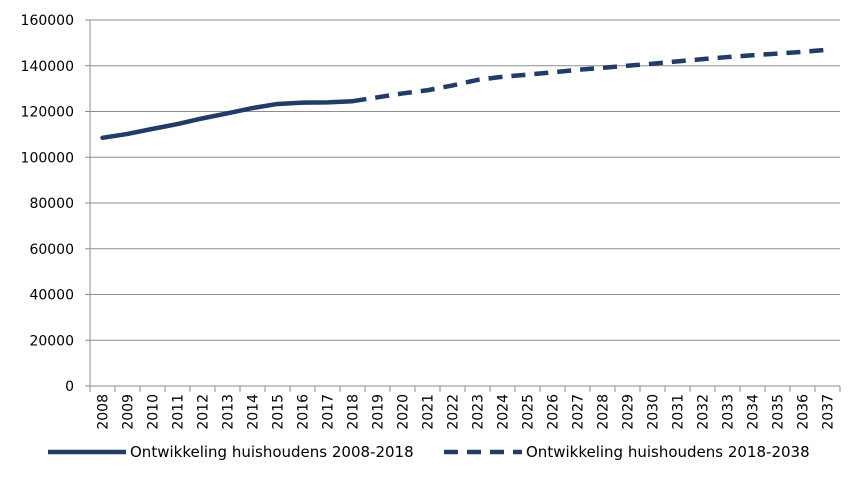  Describe the element at coordinates (804, 412) in the screenshot. I see `x-tick-label: 2036` at that location.